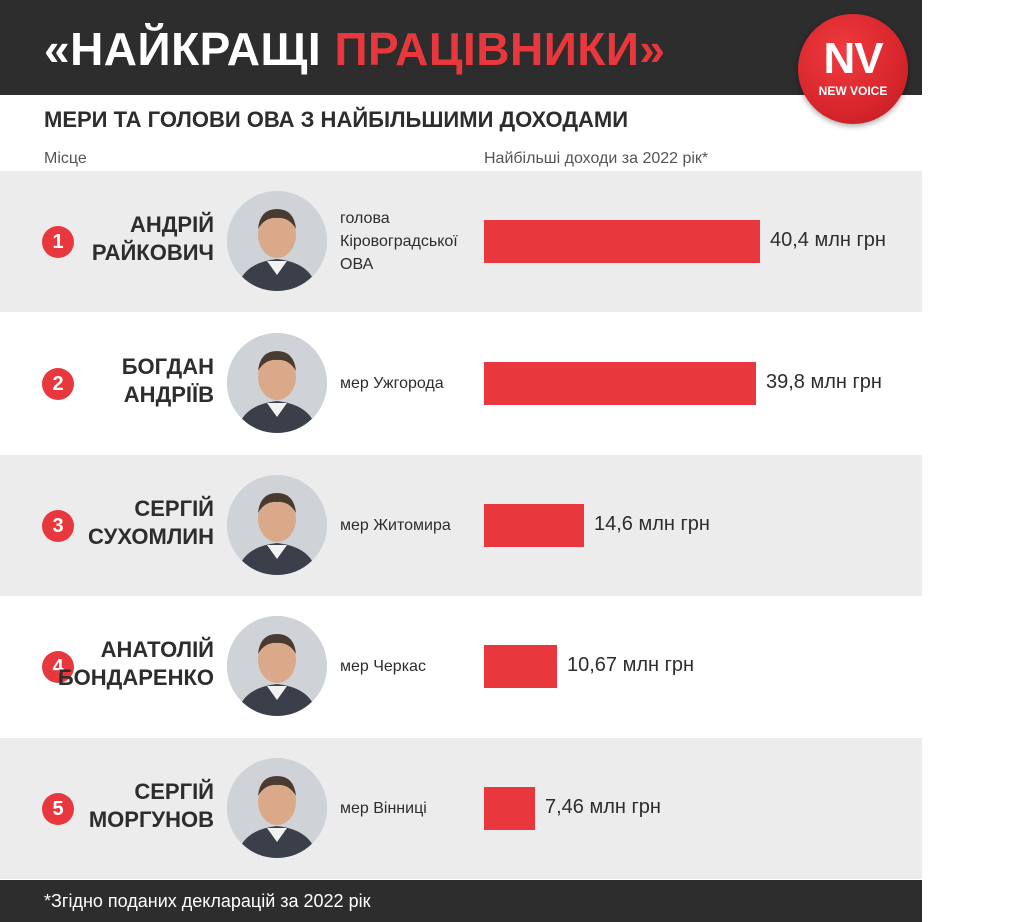 The width and height of the screenshot is (1024, 922). I want to click on rank-badge: 1, so click(58, 242).